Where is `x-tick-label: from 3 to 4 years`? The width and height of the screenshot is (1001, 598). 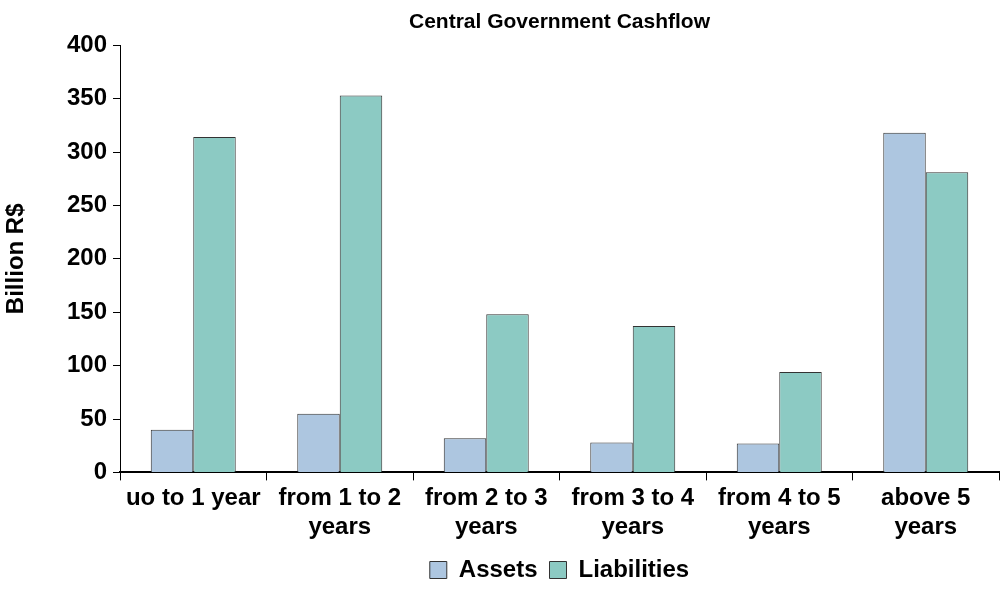 x-tick-label: from 3 to 4 years is located at coordinates (633, 511).